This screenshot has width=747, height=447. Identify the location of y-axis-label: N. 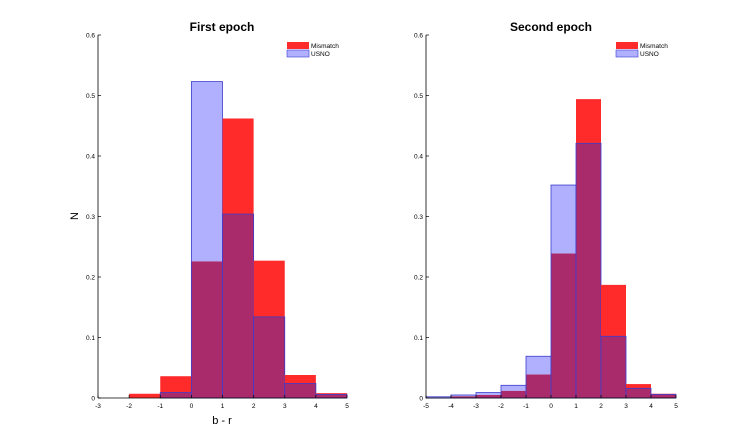
(75, 216).